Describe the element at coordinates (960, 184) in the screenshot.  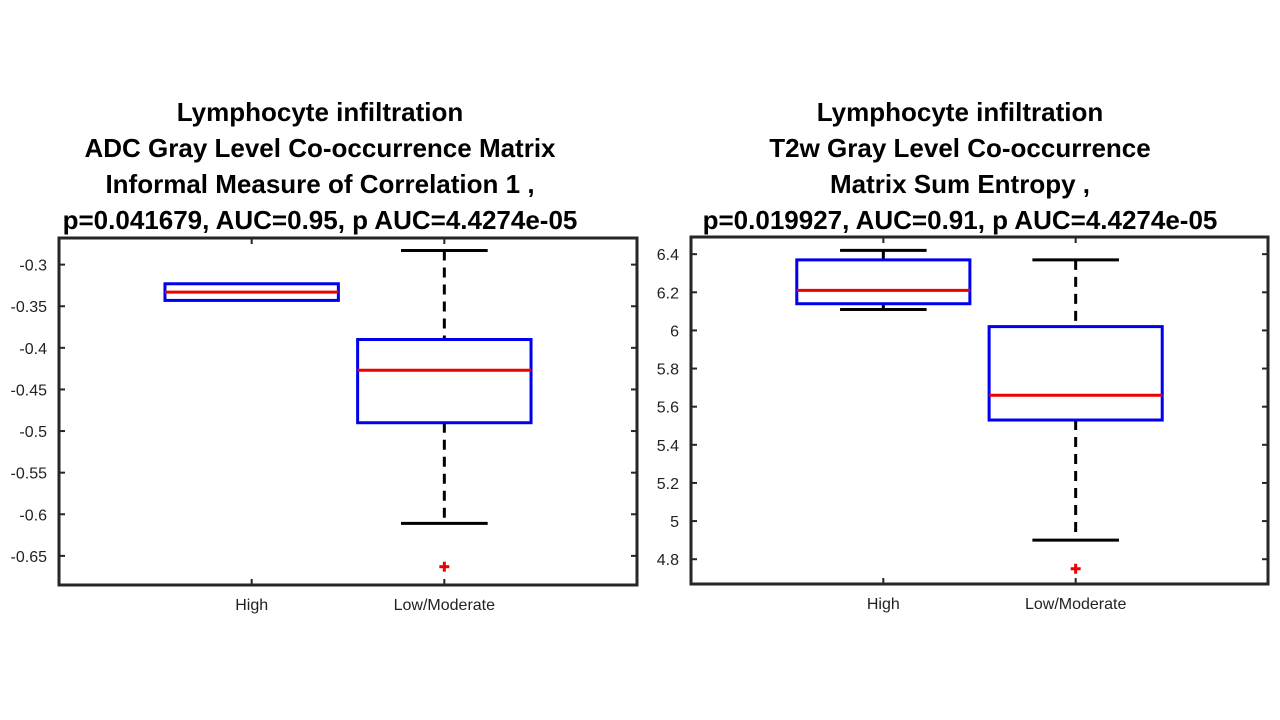
I see `right-title-line-3: Matrix Sum Entropy ,` at that location.